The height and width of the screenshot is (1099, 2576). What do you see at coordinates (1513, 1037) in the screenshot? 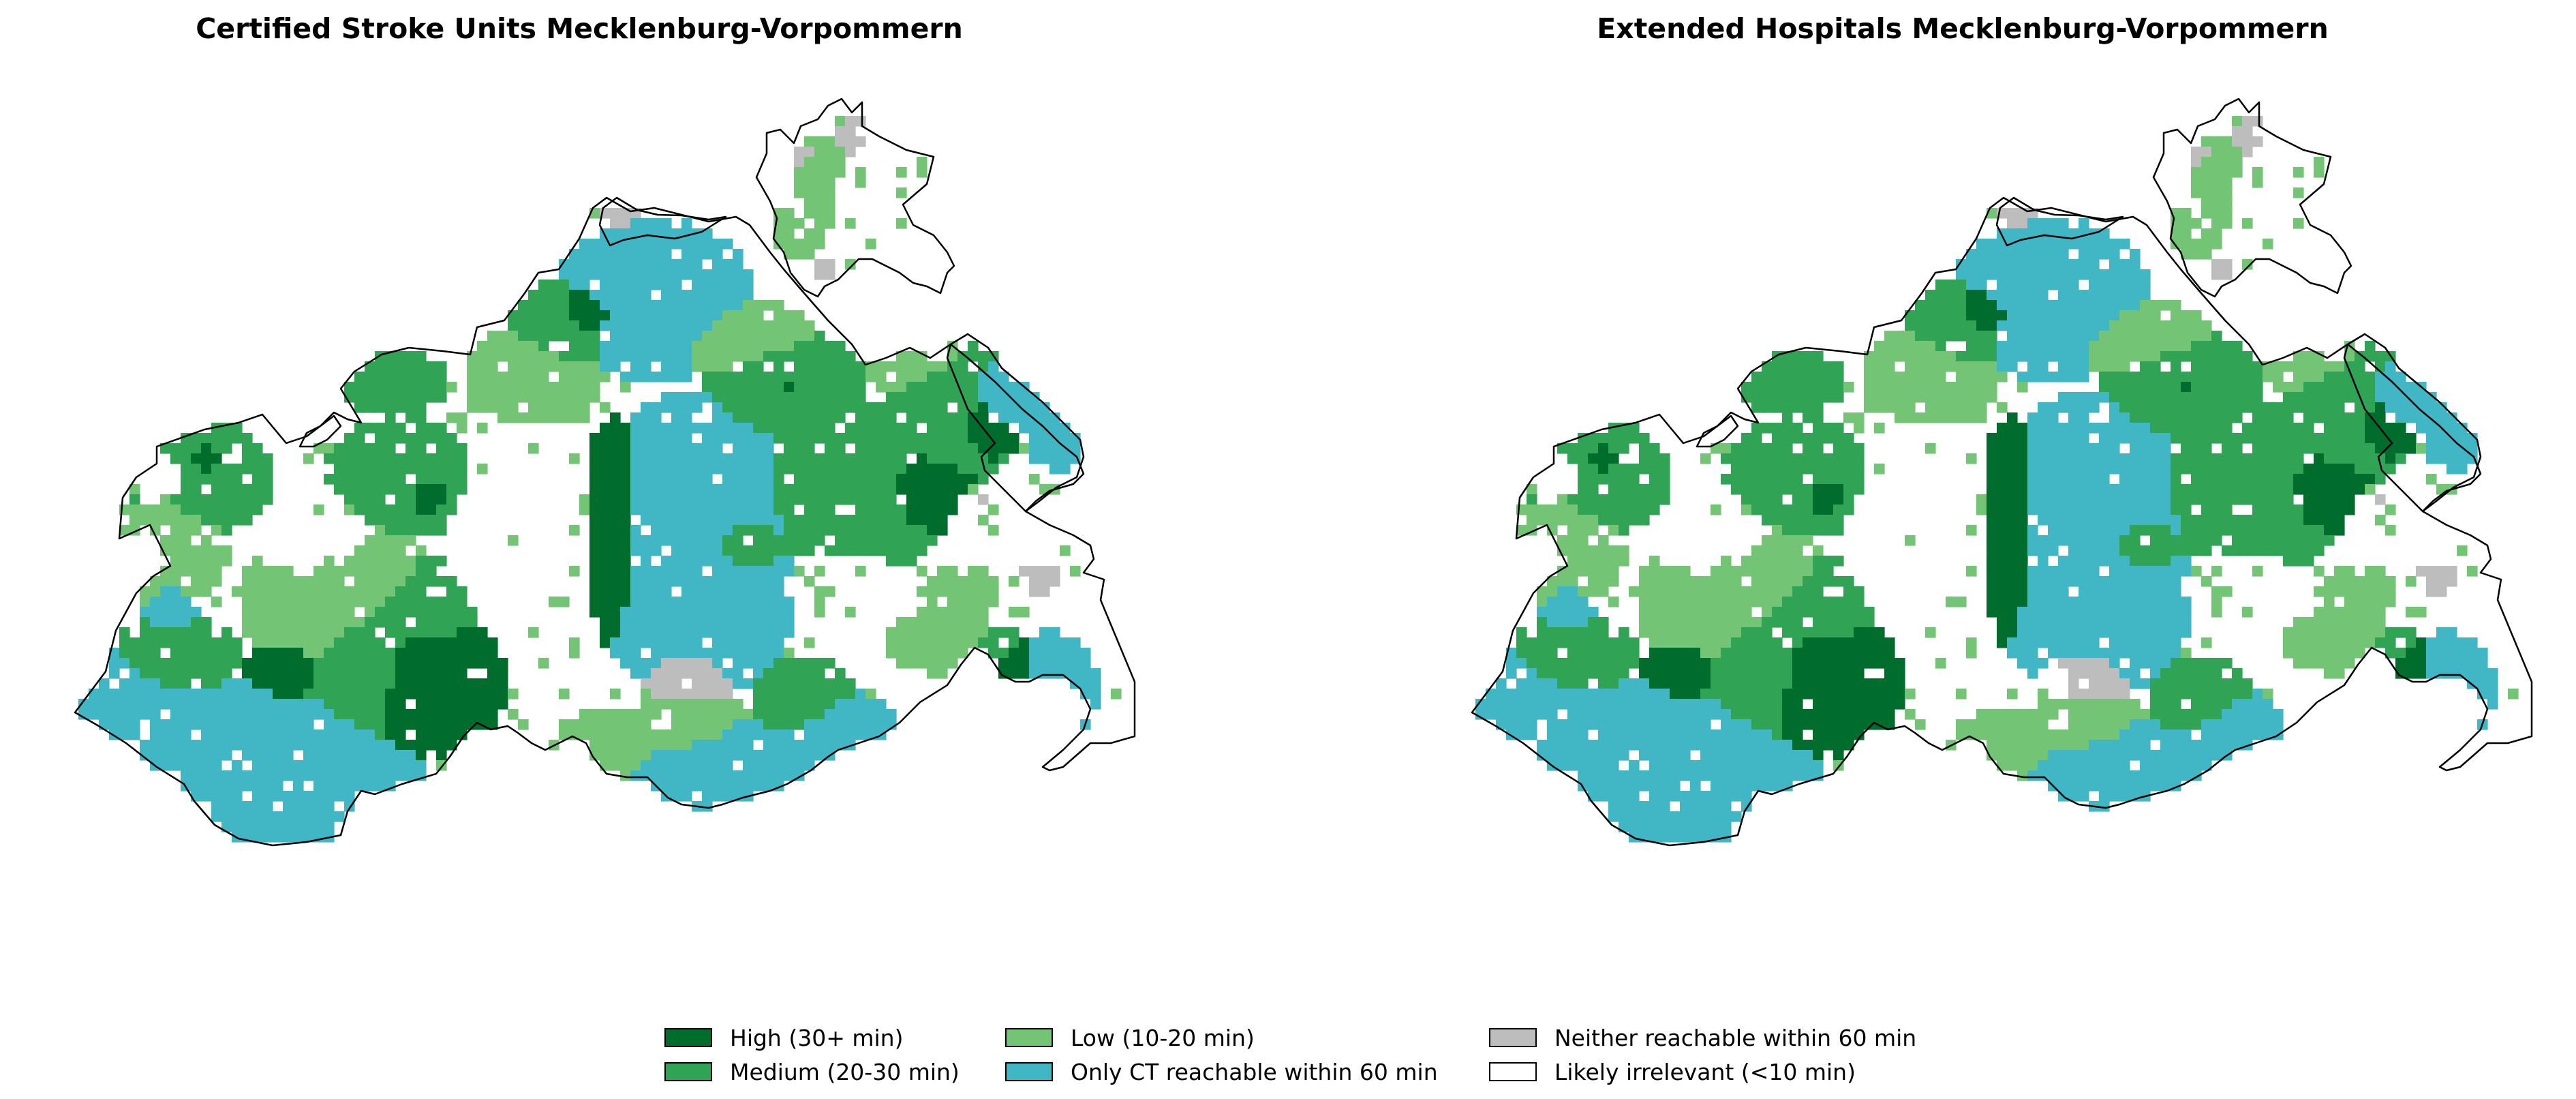
I see `legend-swatch-neither` at bounding box center [1513, 1037].